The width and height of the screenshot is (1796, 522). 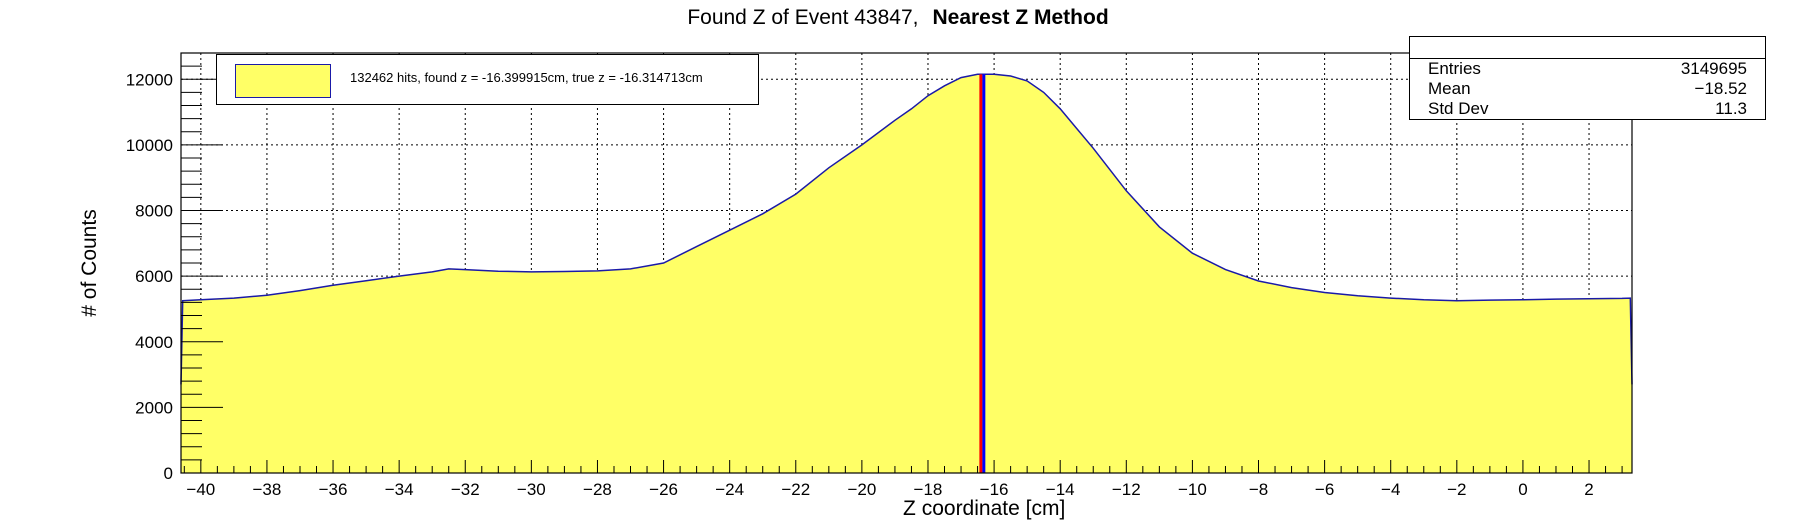 What do you see at coordinates (399, 489) in the screenshot?
I see `x-tick-label: −34` at bounding box center [399, 489].